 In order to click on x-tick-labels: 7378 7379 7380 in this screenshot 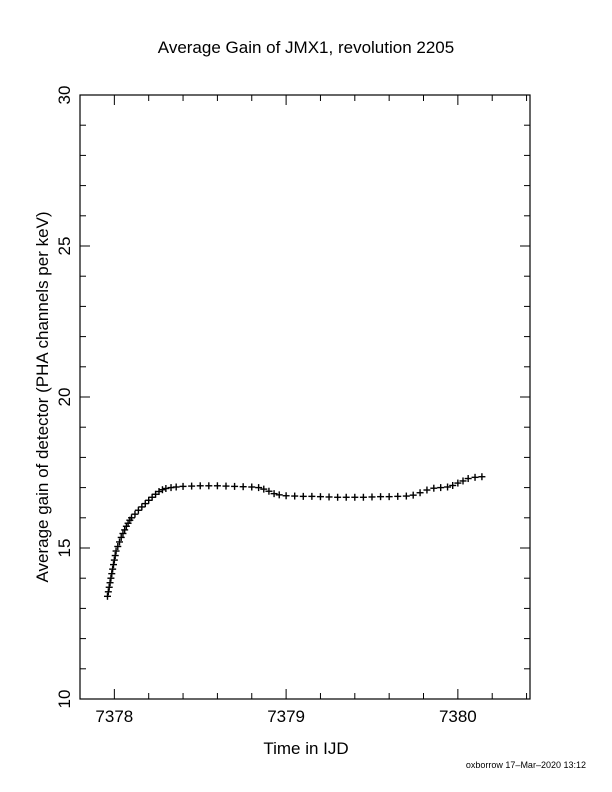, I will do `click(285, 716)`.